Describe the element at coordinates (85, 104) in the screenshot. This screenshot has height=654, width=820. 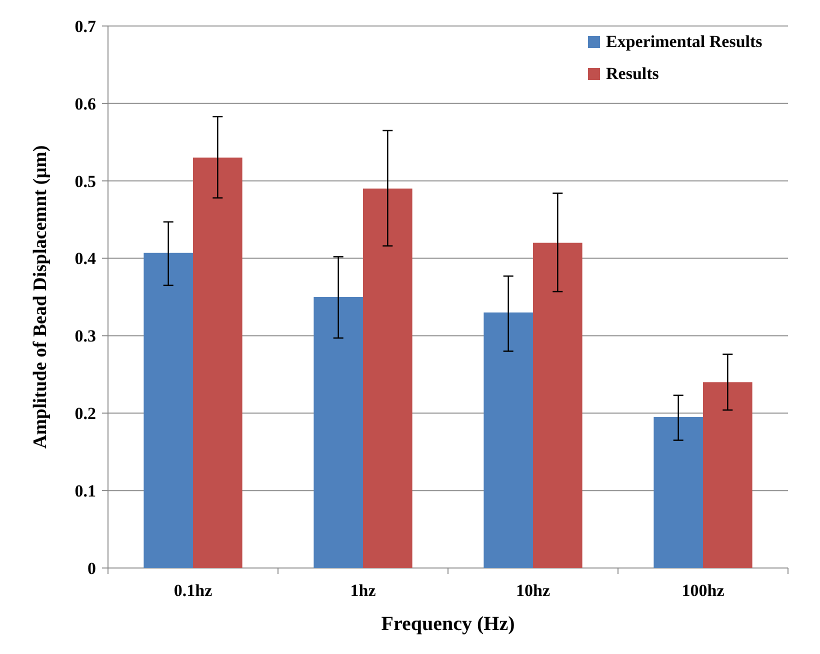
I see `y-tick-label: 0.6` at that location.